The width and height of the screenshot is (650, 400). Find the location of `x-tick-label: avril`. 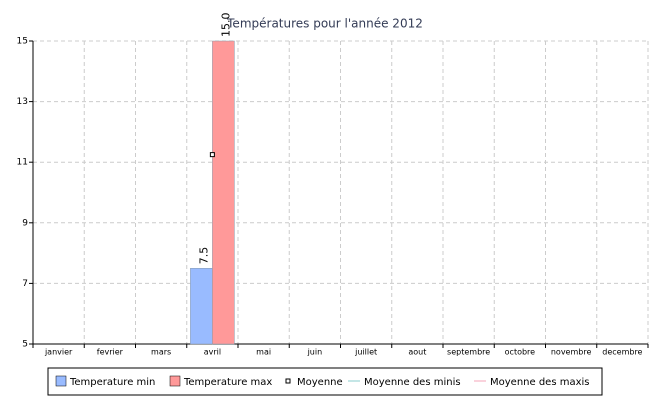

x-tick-label: avril is located at coordinates (212, 352).